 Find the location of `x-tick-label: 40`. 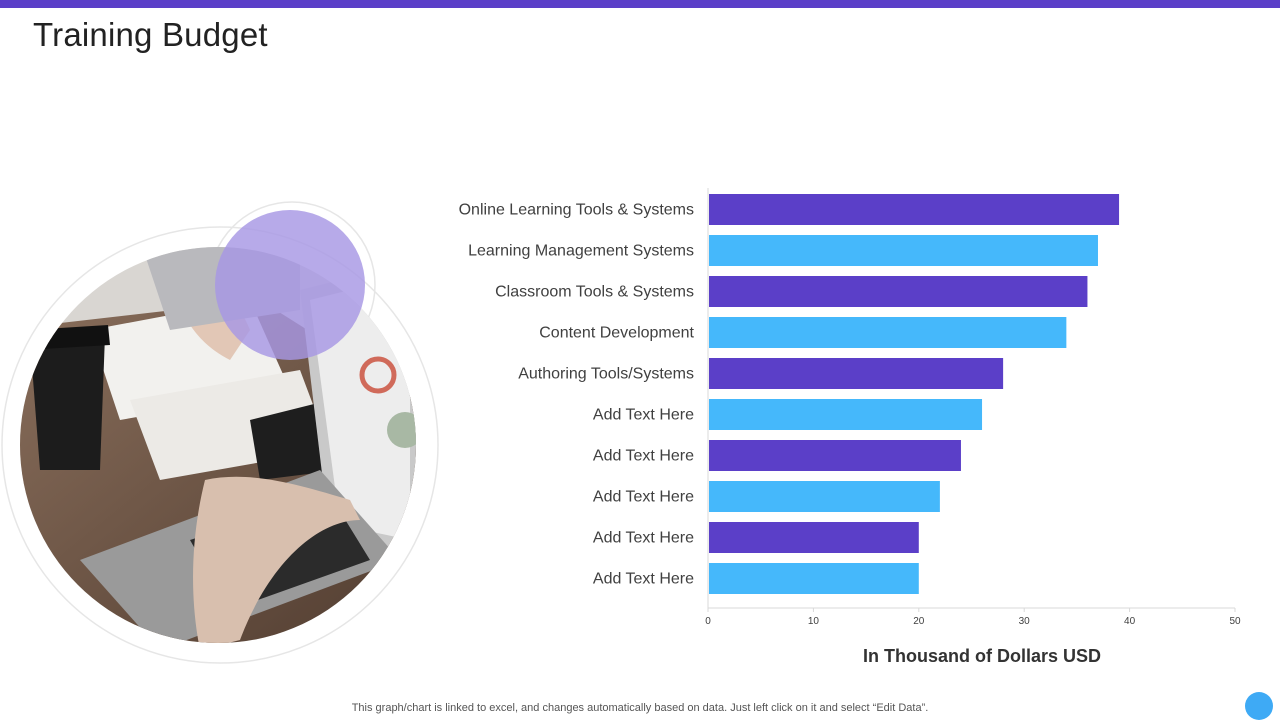

x-tick-label: 40 is located at coordinates (1130, 621).